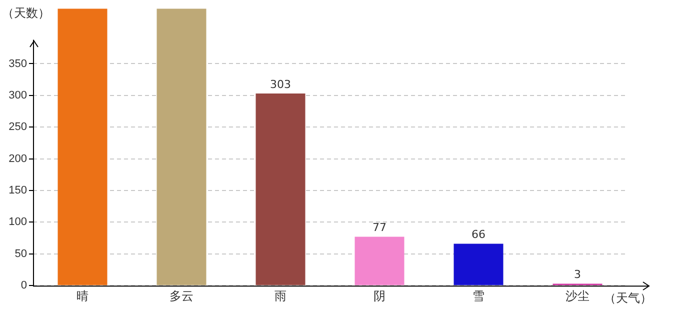 This screenshot has height=320, width=680. What do you see at coordinates (577, 275) in the screenshot?
I see `data-label: 3` at bounding box center [577, 275].